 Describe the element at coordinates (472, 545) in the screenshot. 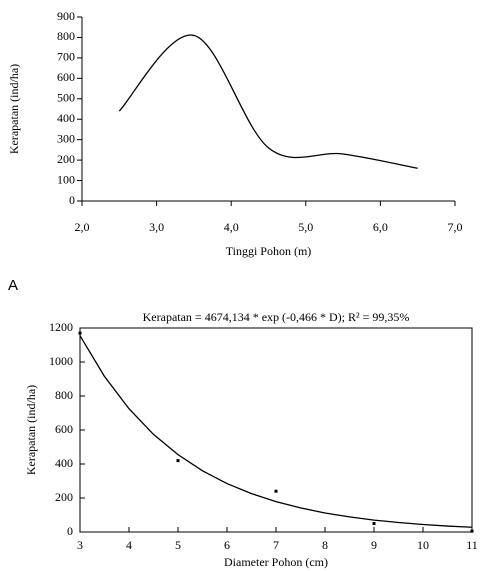

I see `x-tick-label: 11` at that location.